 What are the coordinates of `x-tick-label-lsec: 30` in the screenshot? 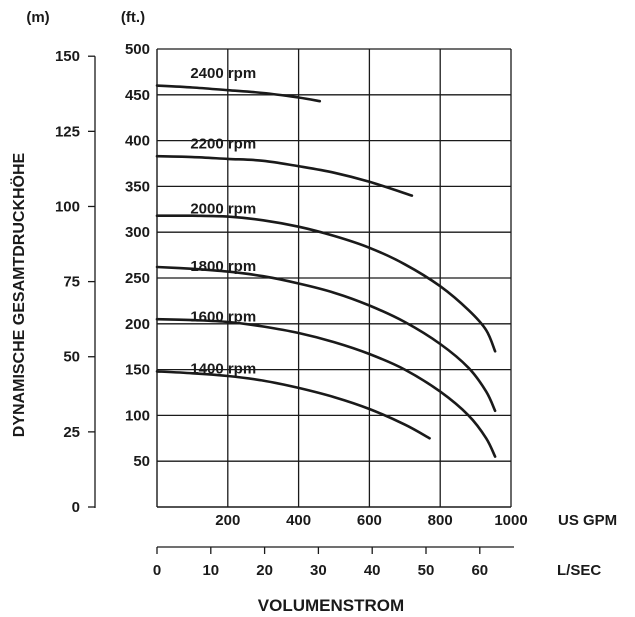 It's located at (318, 570).